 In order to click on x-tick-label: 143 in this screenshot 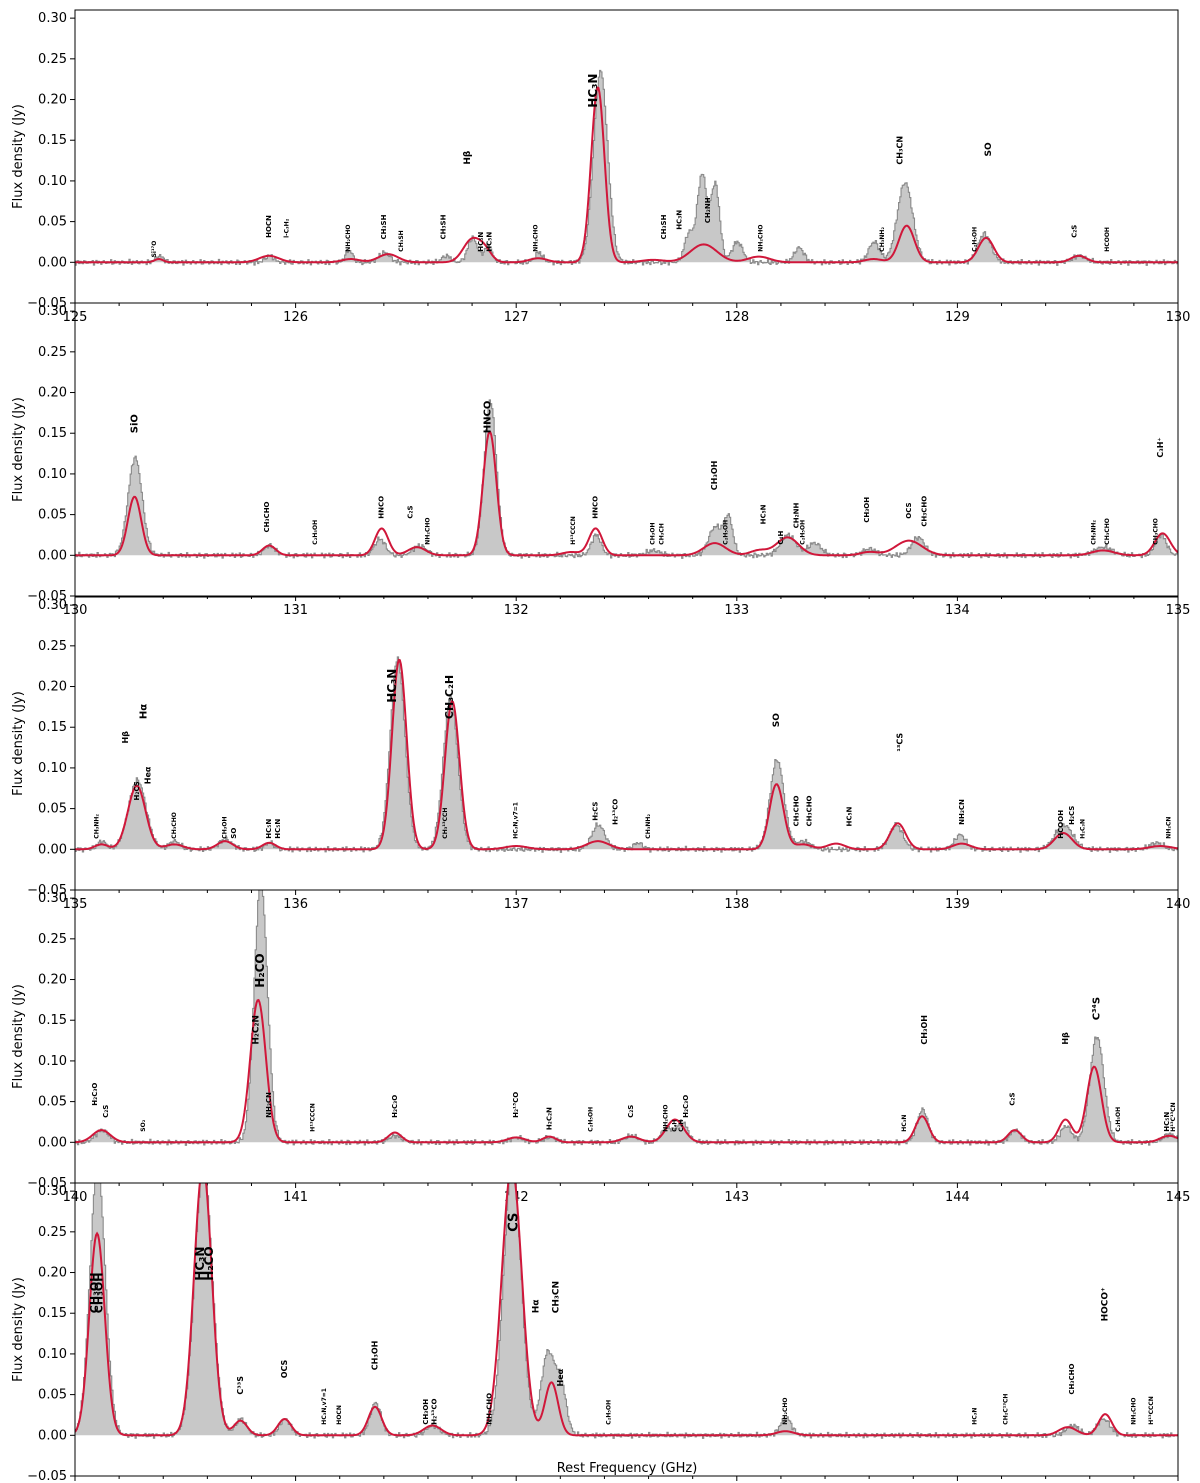, I will do `click(736, 1197)`.